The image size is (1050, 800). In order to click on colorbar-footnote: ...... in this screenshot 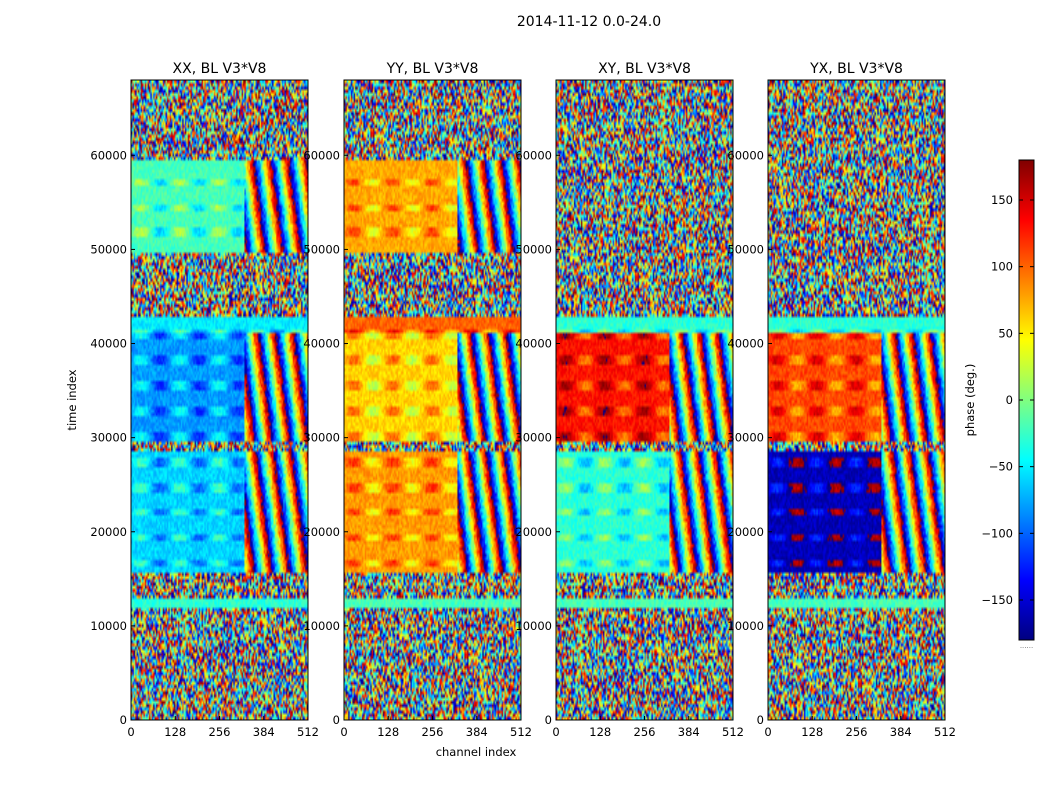, I will do `click(1026, 646)`.